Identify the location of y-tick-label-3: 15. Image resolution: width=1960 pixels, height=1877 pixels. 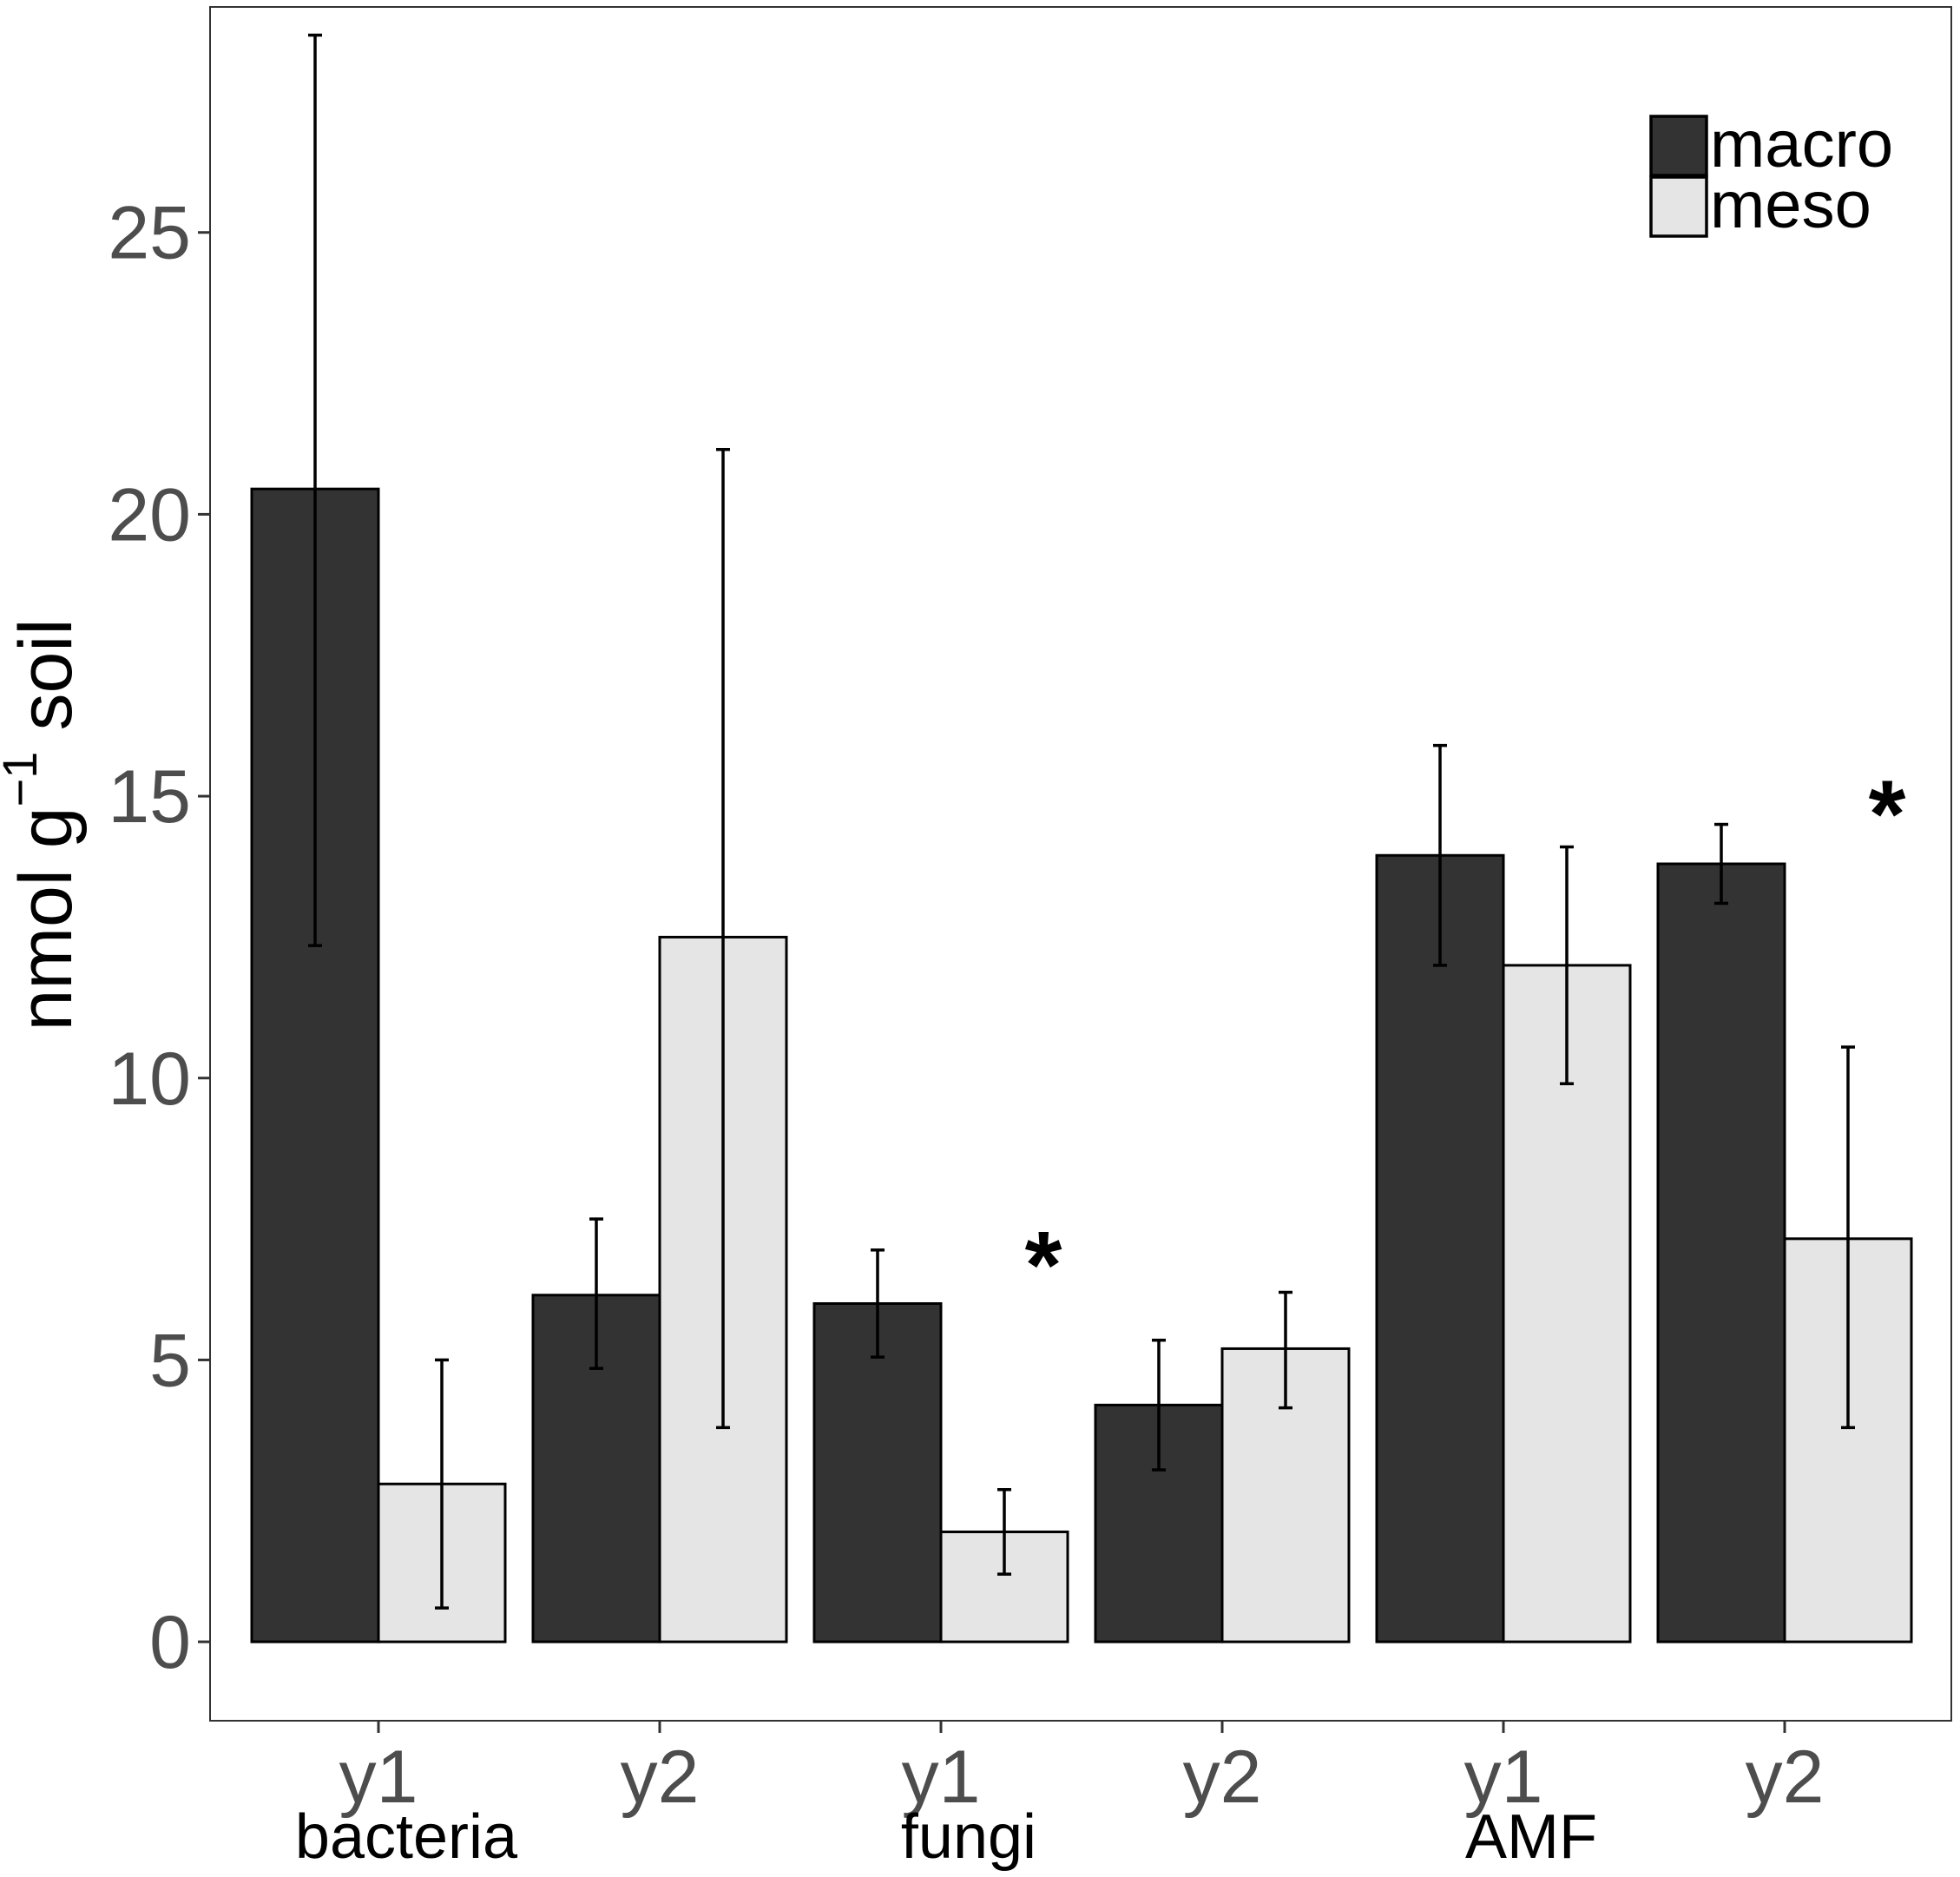
(149, 797).